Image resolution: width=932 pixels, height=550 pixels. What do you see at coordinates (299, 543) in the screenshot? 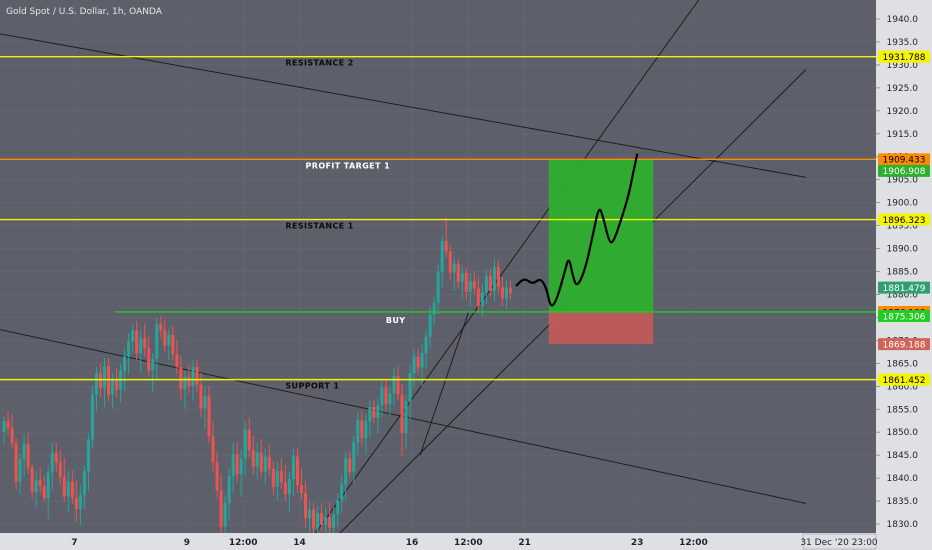
I see `time-axis-tick-label: 14` at bounding box center [299, 543].